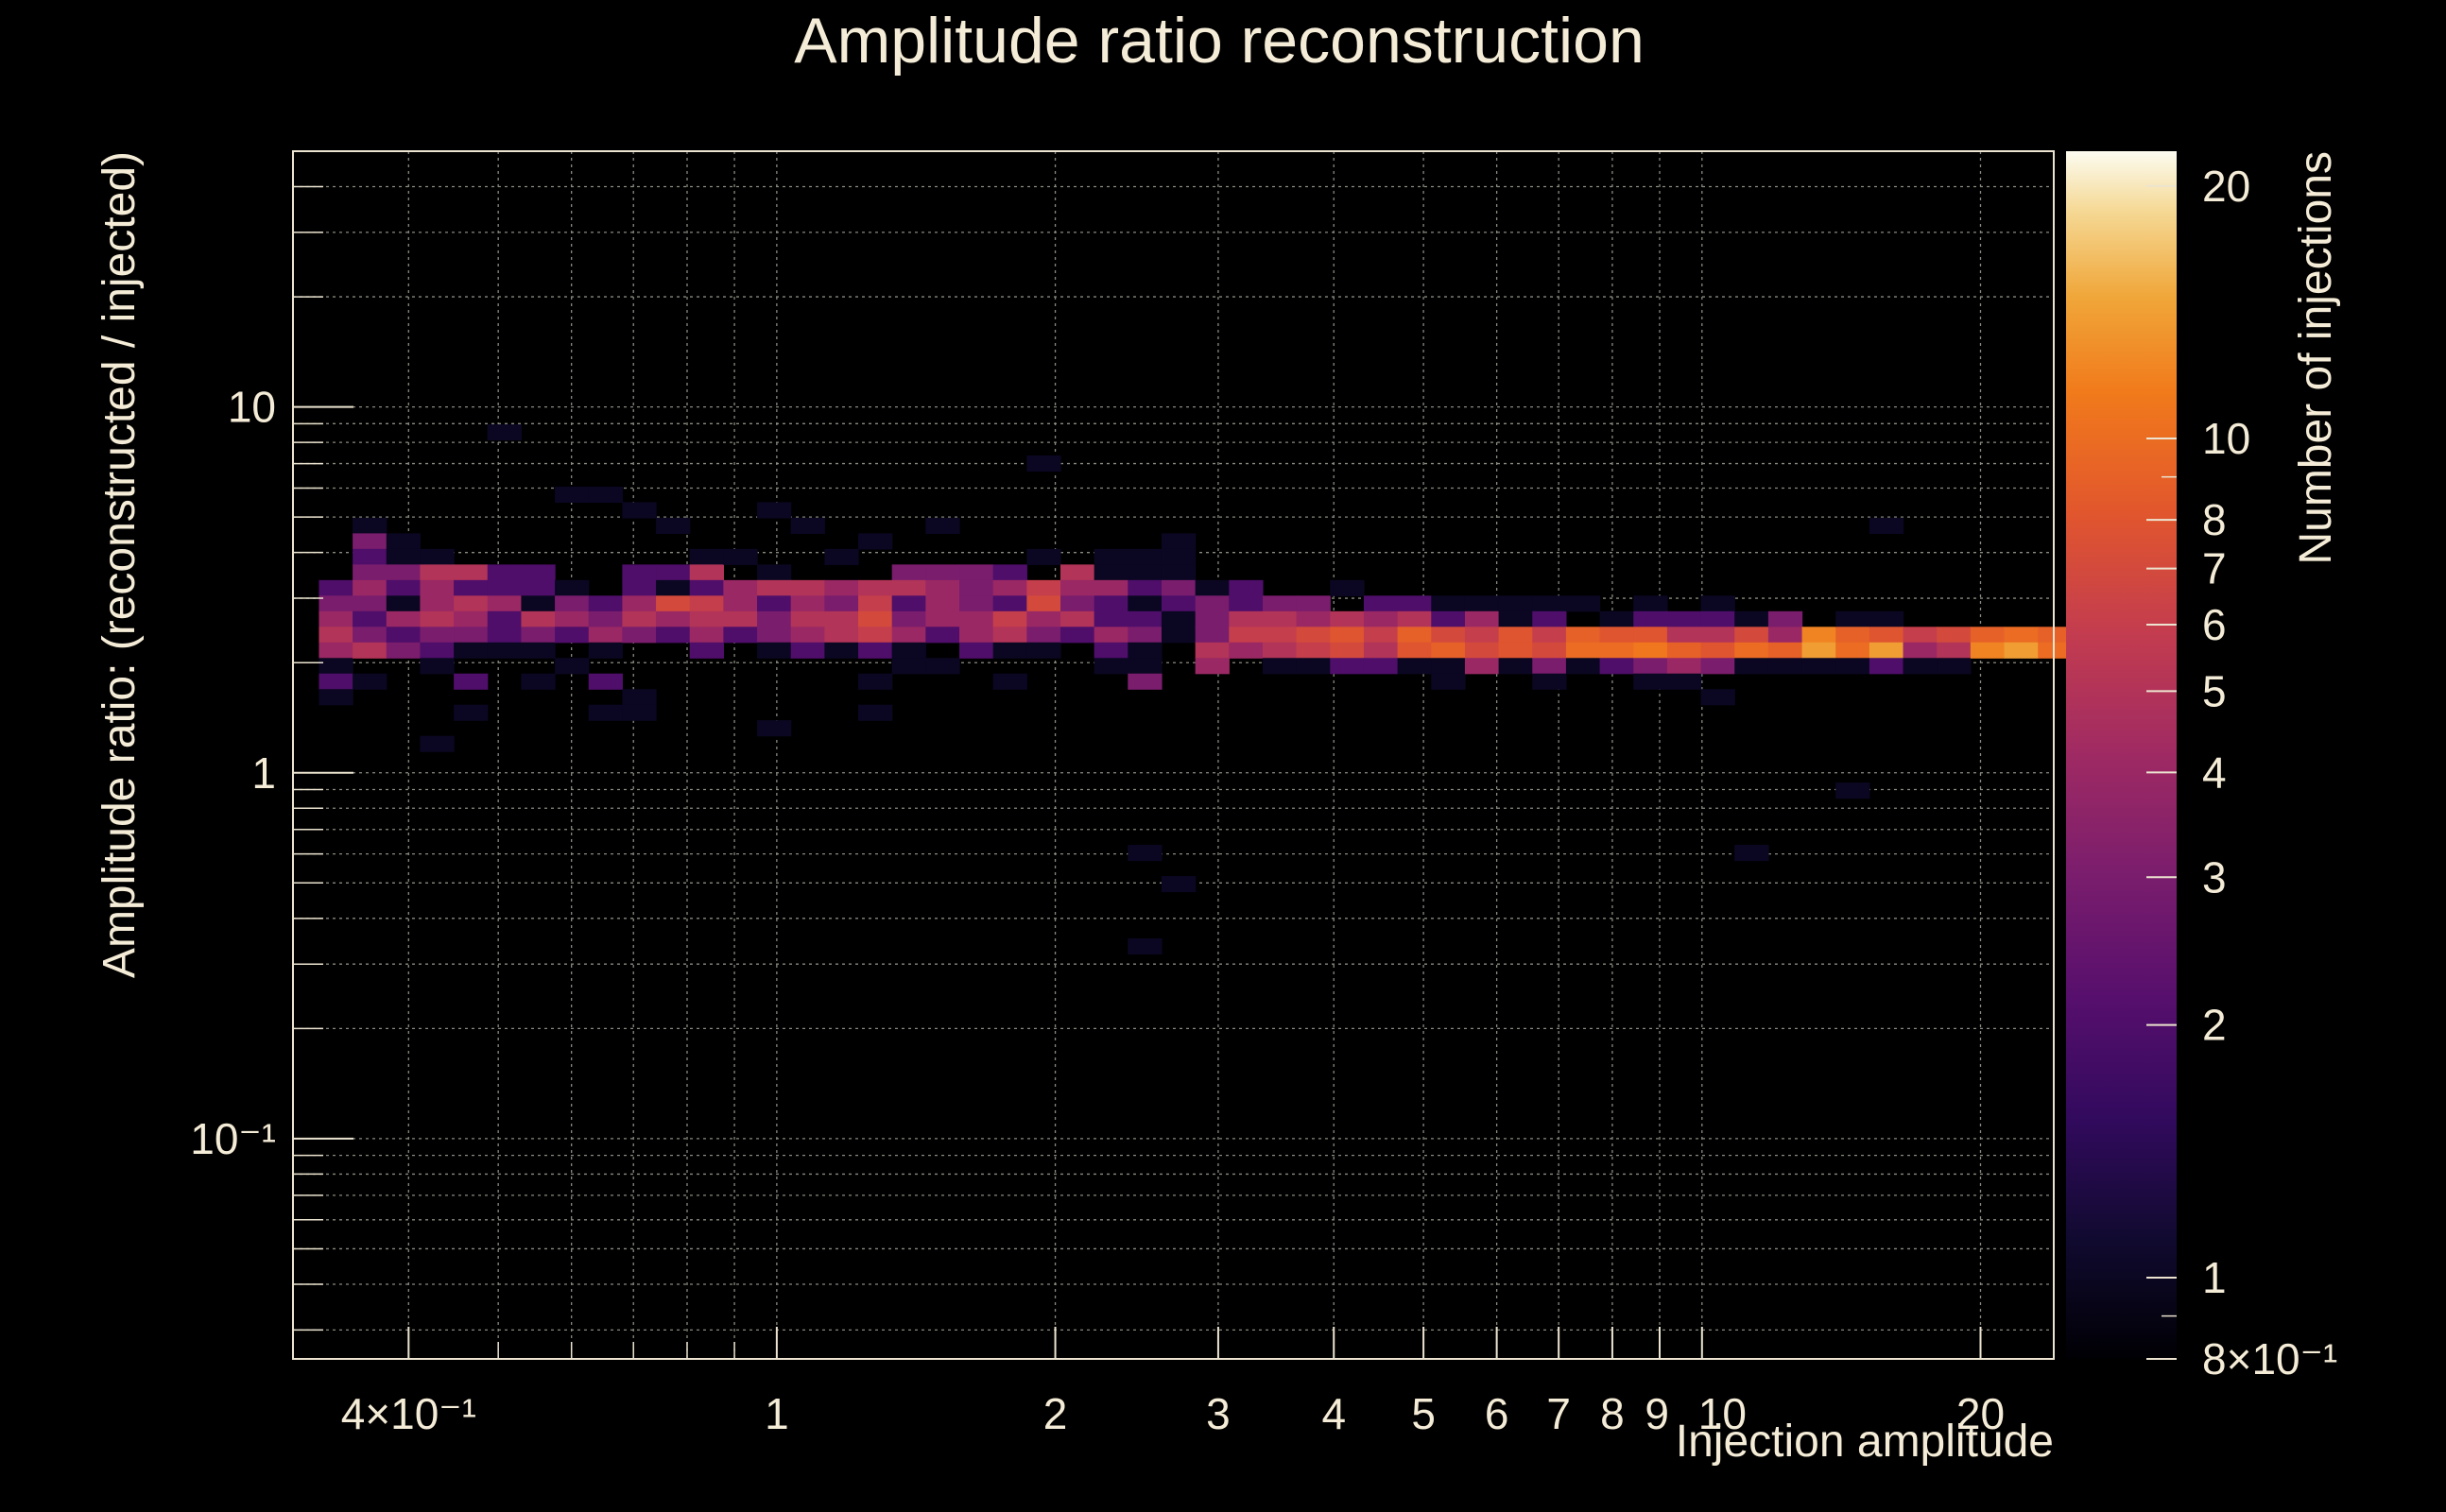  What do you see at coordinates (2269, 1358) in the screenshot?
I see `colorbar-tick-label: 8×10⁻¹` at bounding box center [2269, 1358].